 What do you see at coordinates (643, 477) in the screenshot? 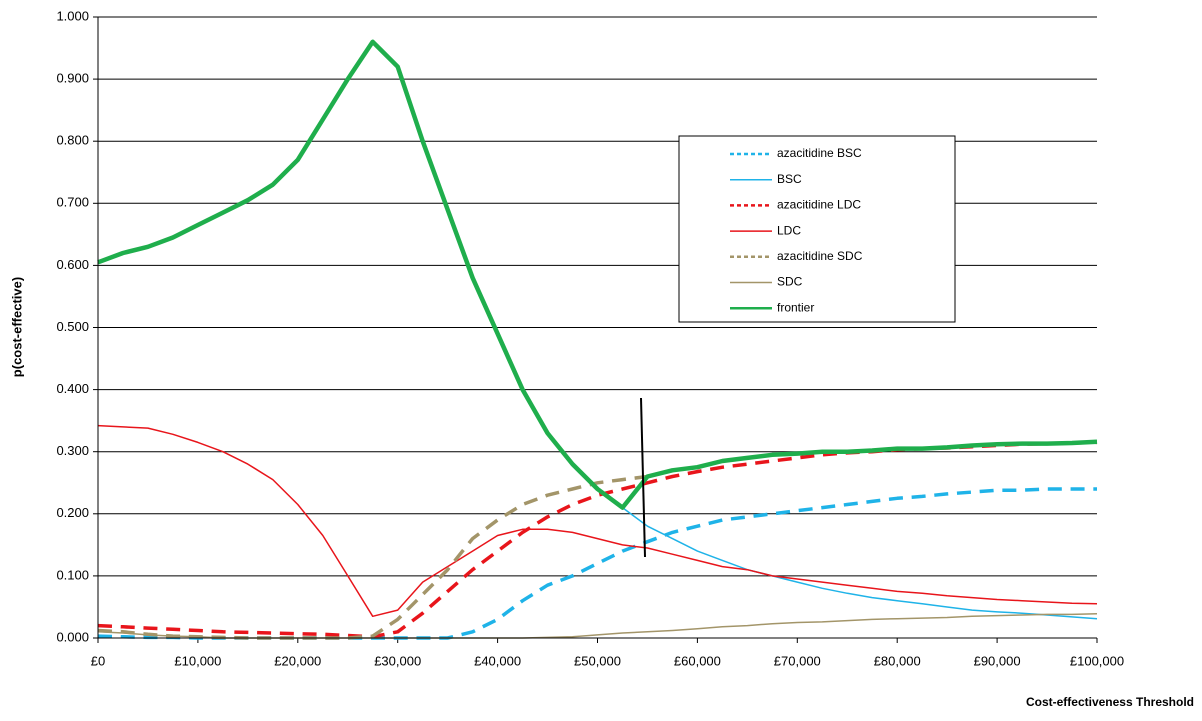
I see `annotation-line` at bounding box center [643, 477].